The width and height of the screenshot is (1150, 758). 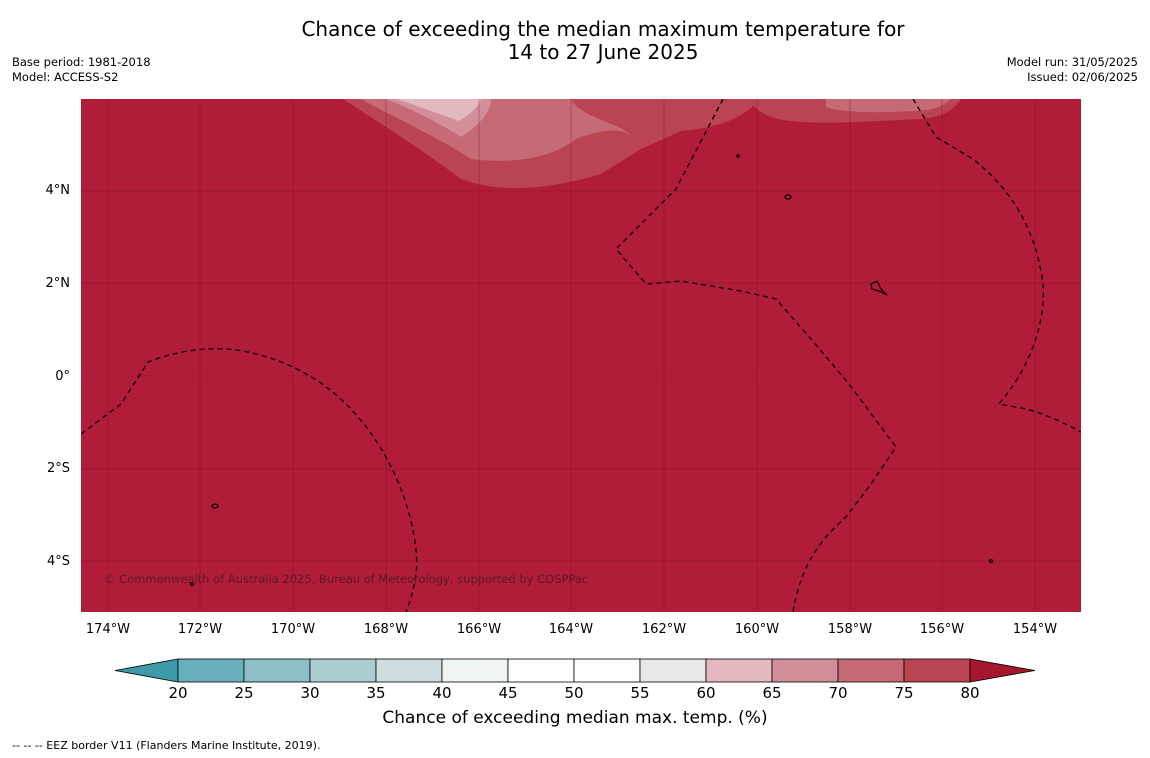 I want to click on lon-label: 164°W, so click(x=571, y=629).